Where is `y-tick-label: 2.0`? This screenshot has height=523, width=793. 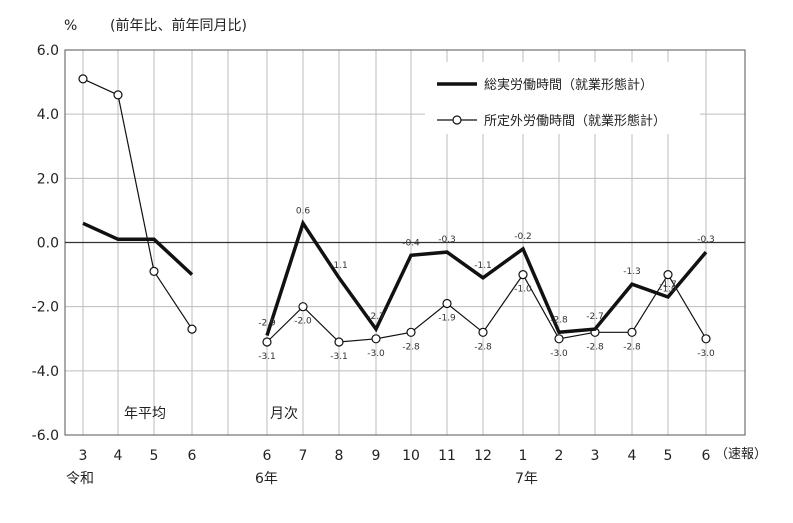 y-tick-label: 2.0 is located at coordinates (48, 179).